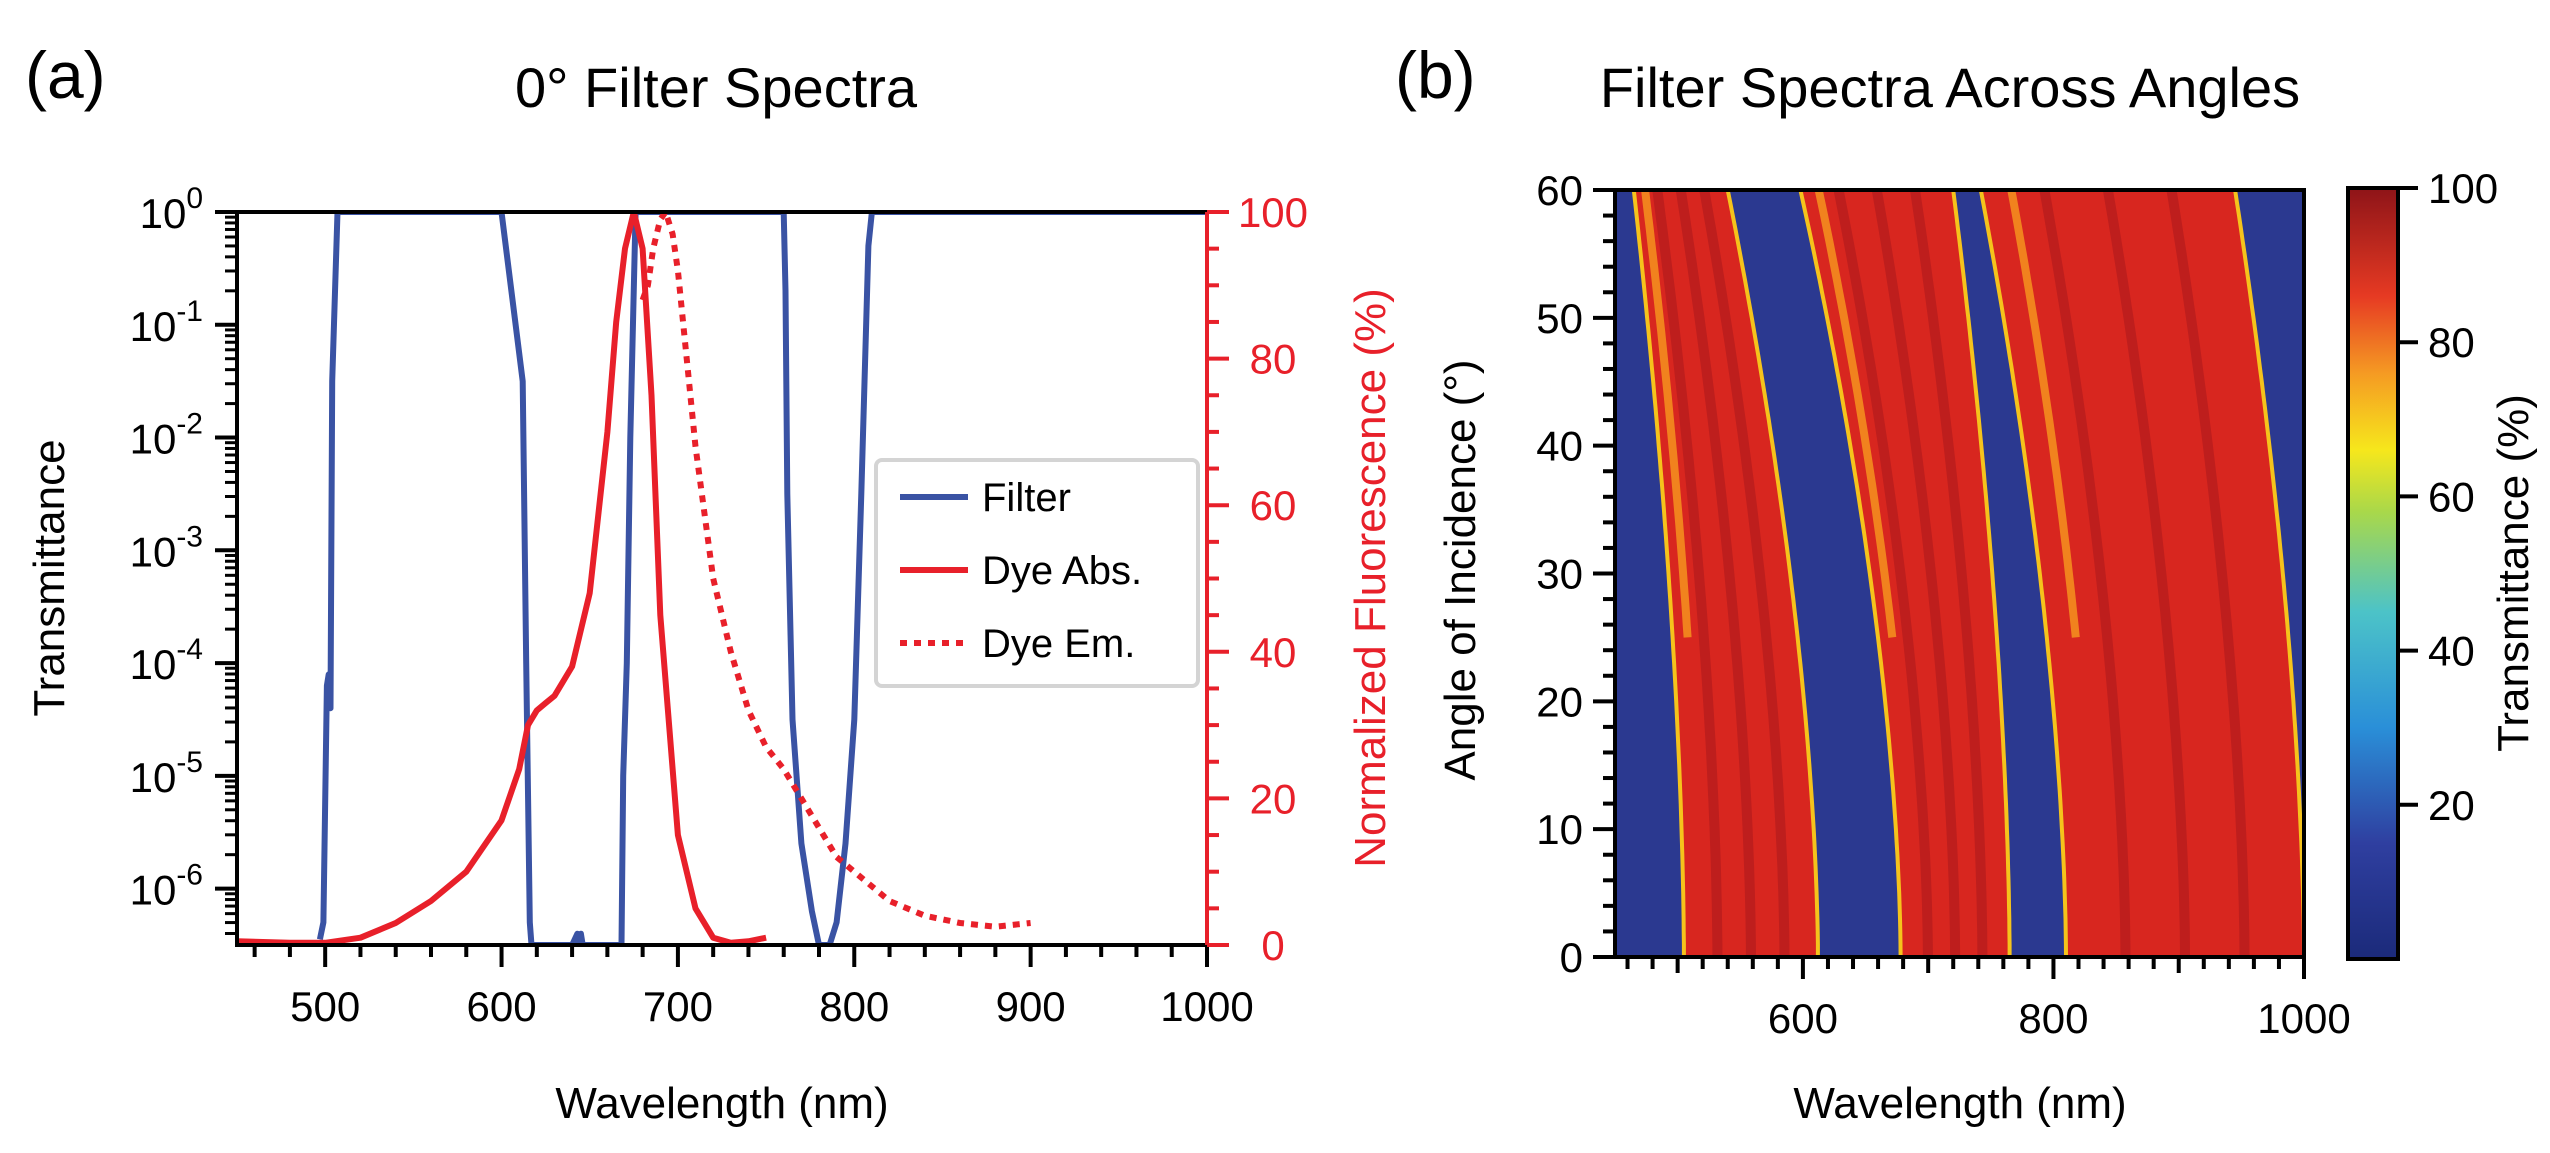 Image resolution: width=2550 pixels, height=1153 pixels. What do you see at coordinates (1026, 498) in the screenshot?
I see `legend-label-filter: Filter` at bounding box center [1026, 498].